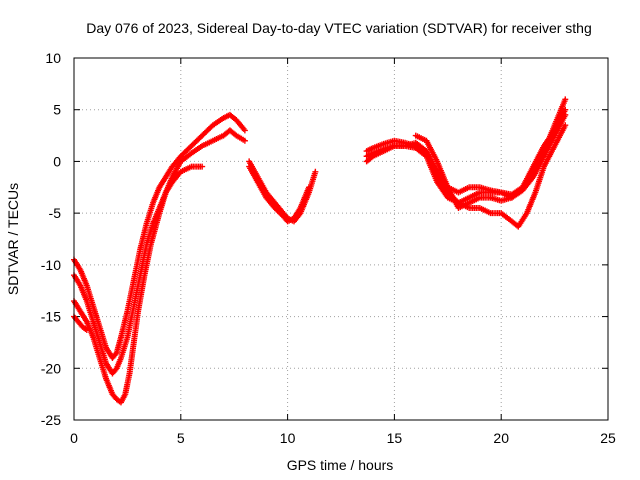 This screenshot has width=640, height=480. Describe the element at coordinates (608, 438) in the screenshot. I see `x-tick-label: 25` at that location.